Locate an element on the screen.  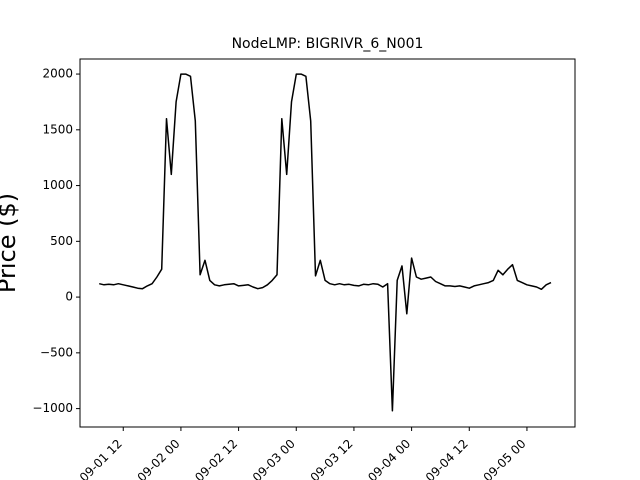
y-axis-label: Price ($) is located at coordinates (10, 243).